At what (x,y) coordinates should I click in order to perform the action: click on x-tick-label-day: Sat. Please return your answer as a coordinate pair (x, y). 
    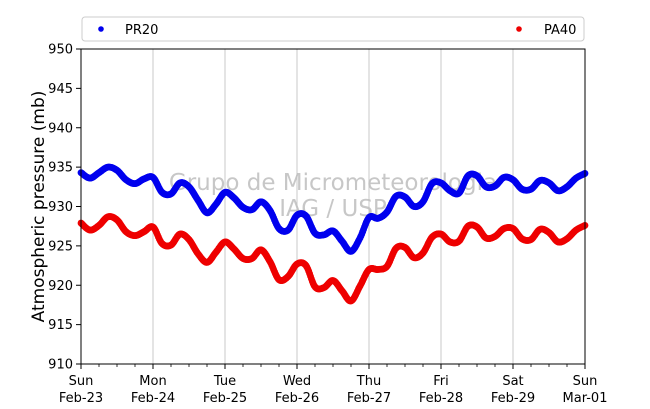
    Looking at the image, I should click on (512, 381).